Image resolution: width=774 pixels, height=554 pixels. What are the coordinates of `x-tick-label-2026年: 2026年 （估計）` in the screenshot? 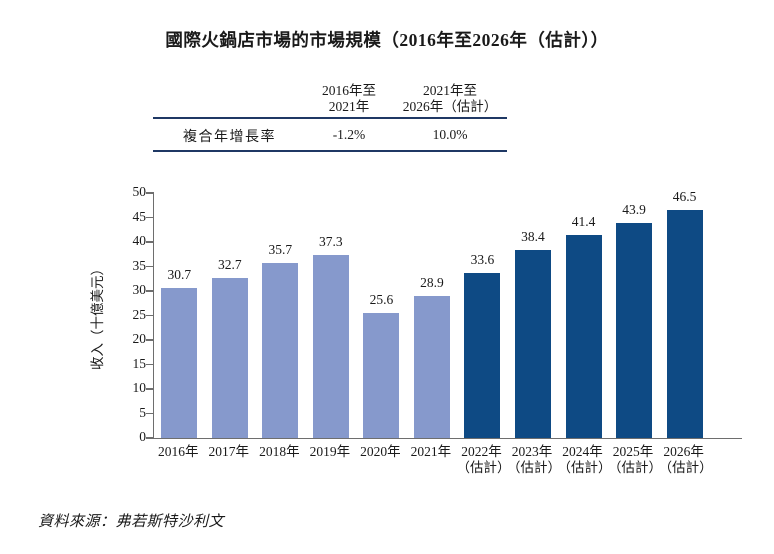 It's located at (685, 460).